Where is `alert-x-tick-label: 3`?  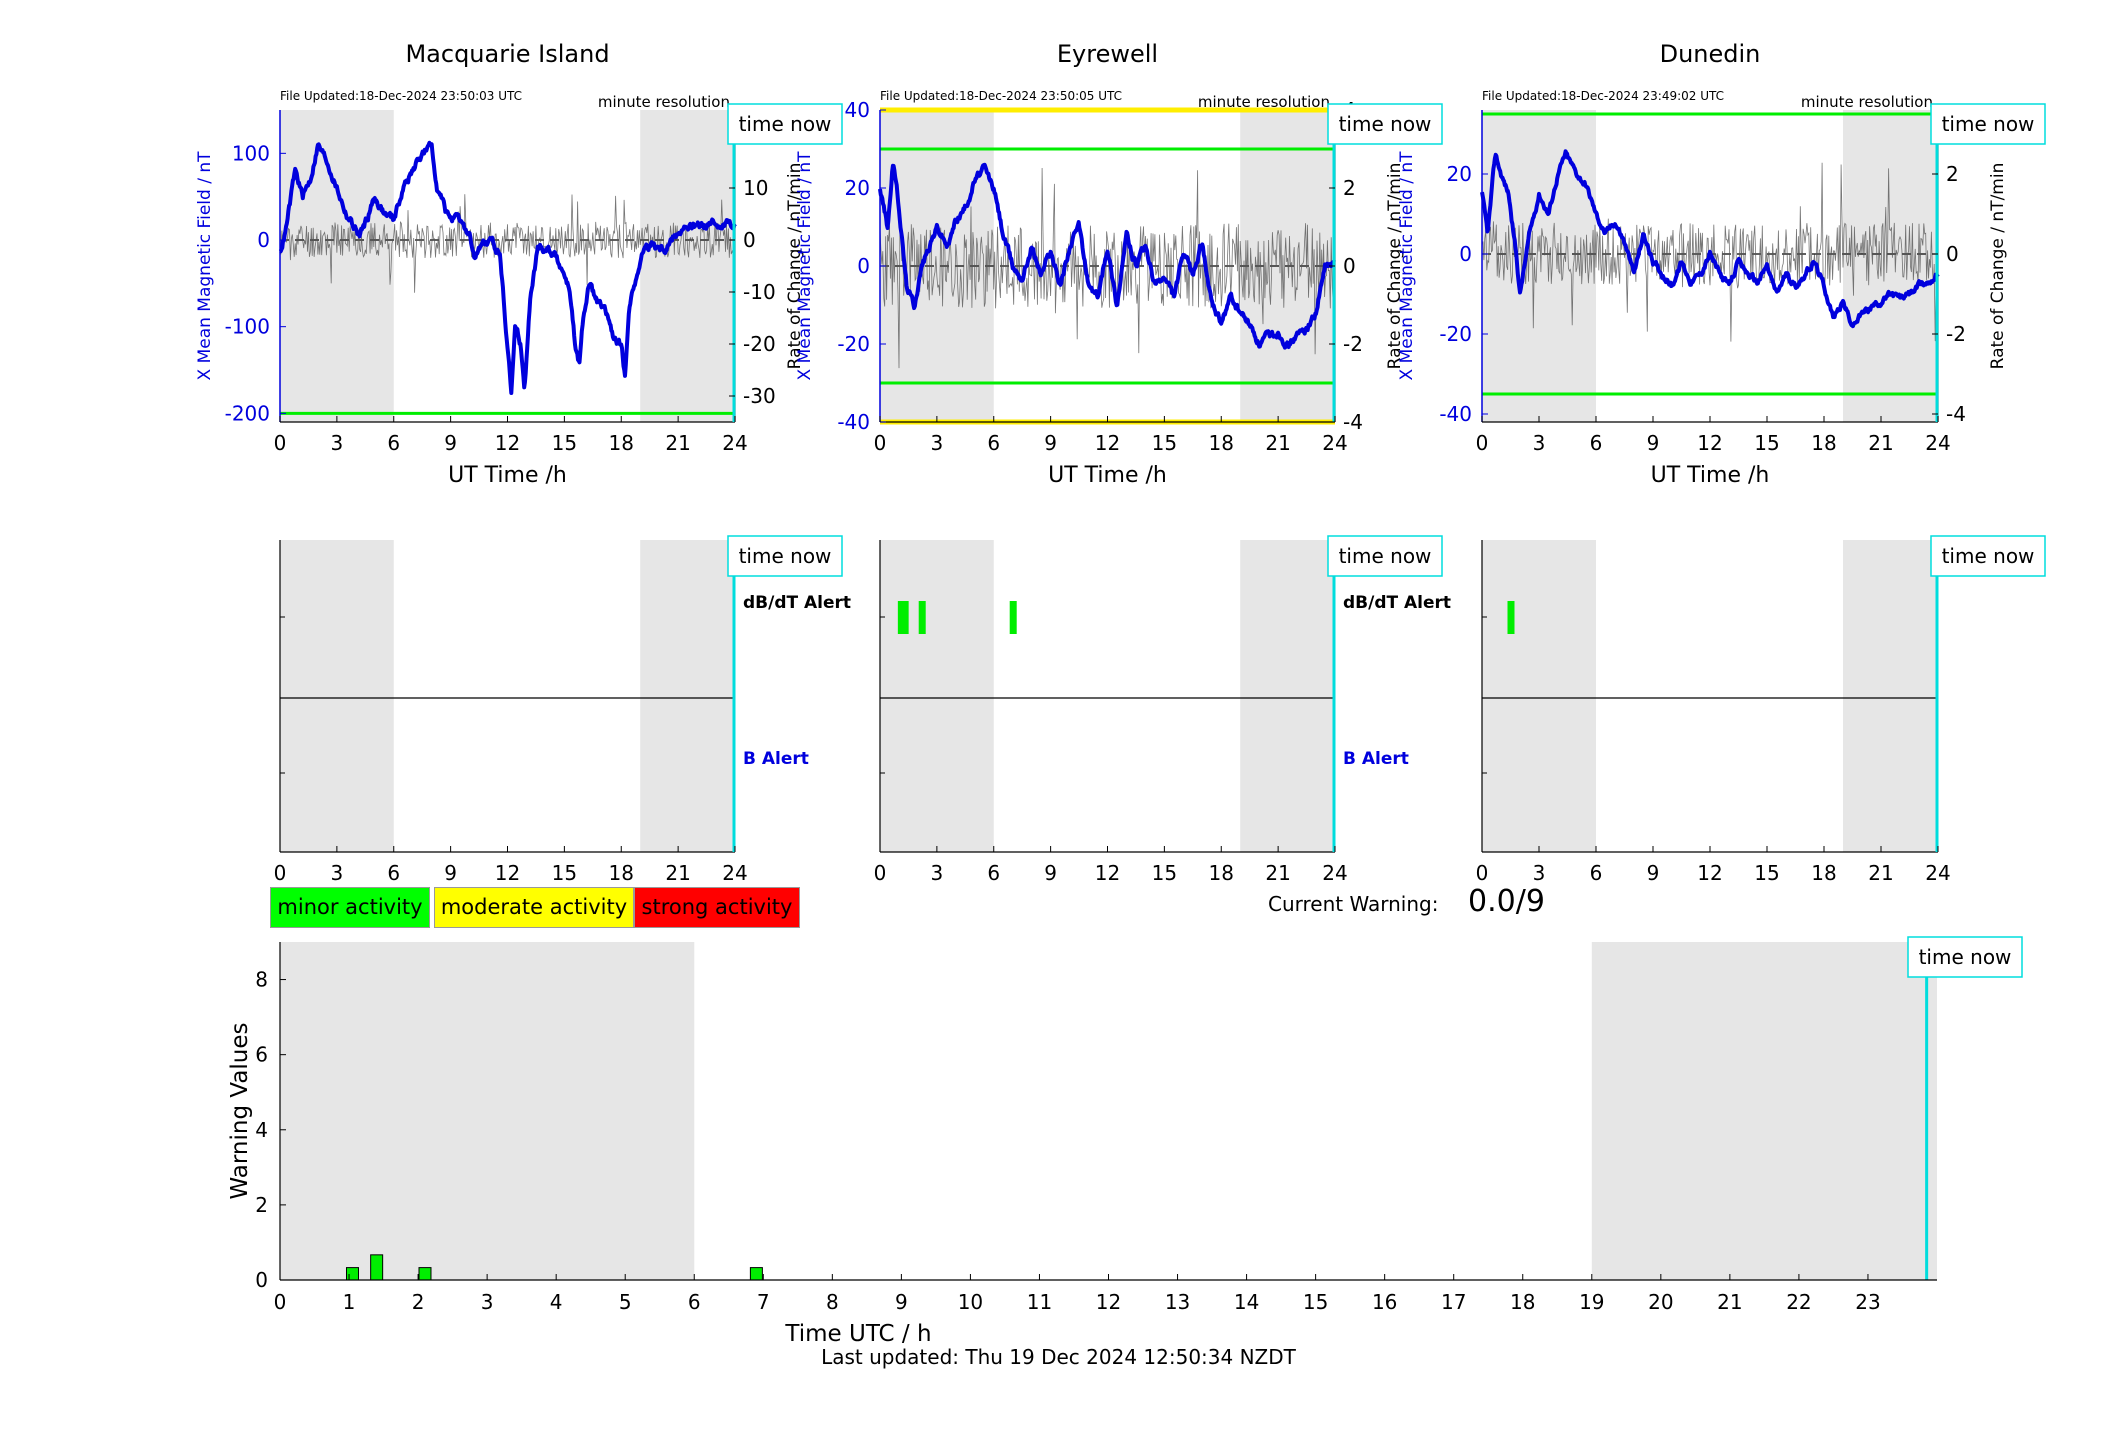
alert-x-tick-label: 3 is located at coordinates (937, 873).